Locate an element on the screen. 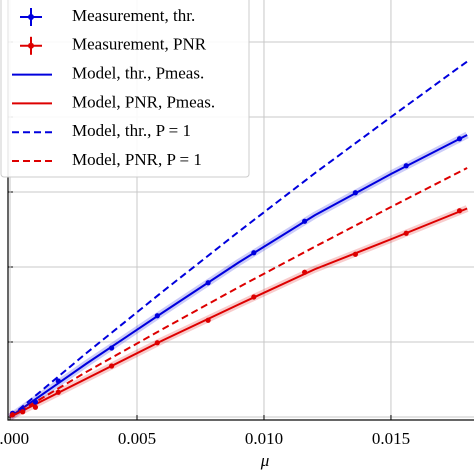 This screenshot has height=474, width=474. legend-label: Model, thr., Pmeas. is located at coordinates (138, 73).